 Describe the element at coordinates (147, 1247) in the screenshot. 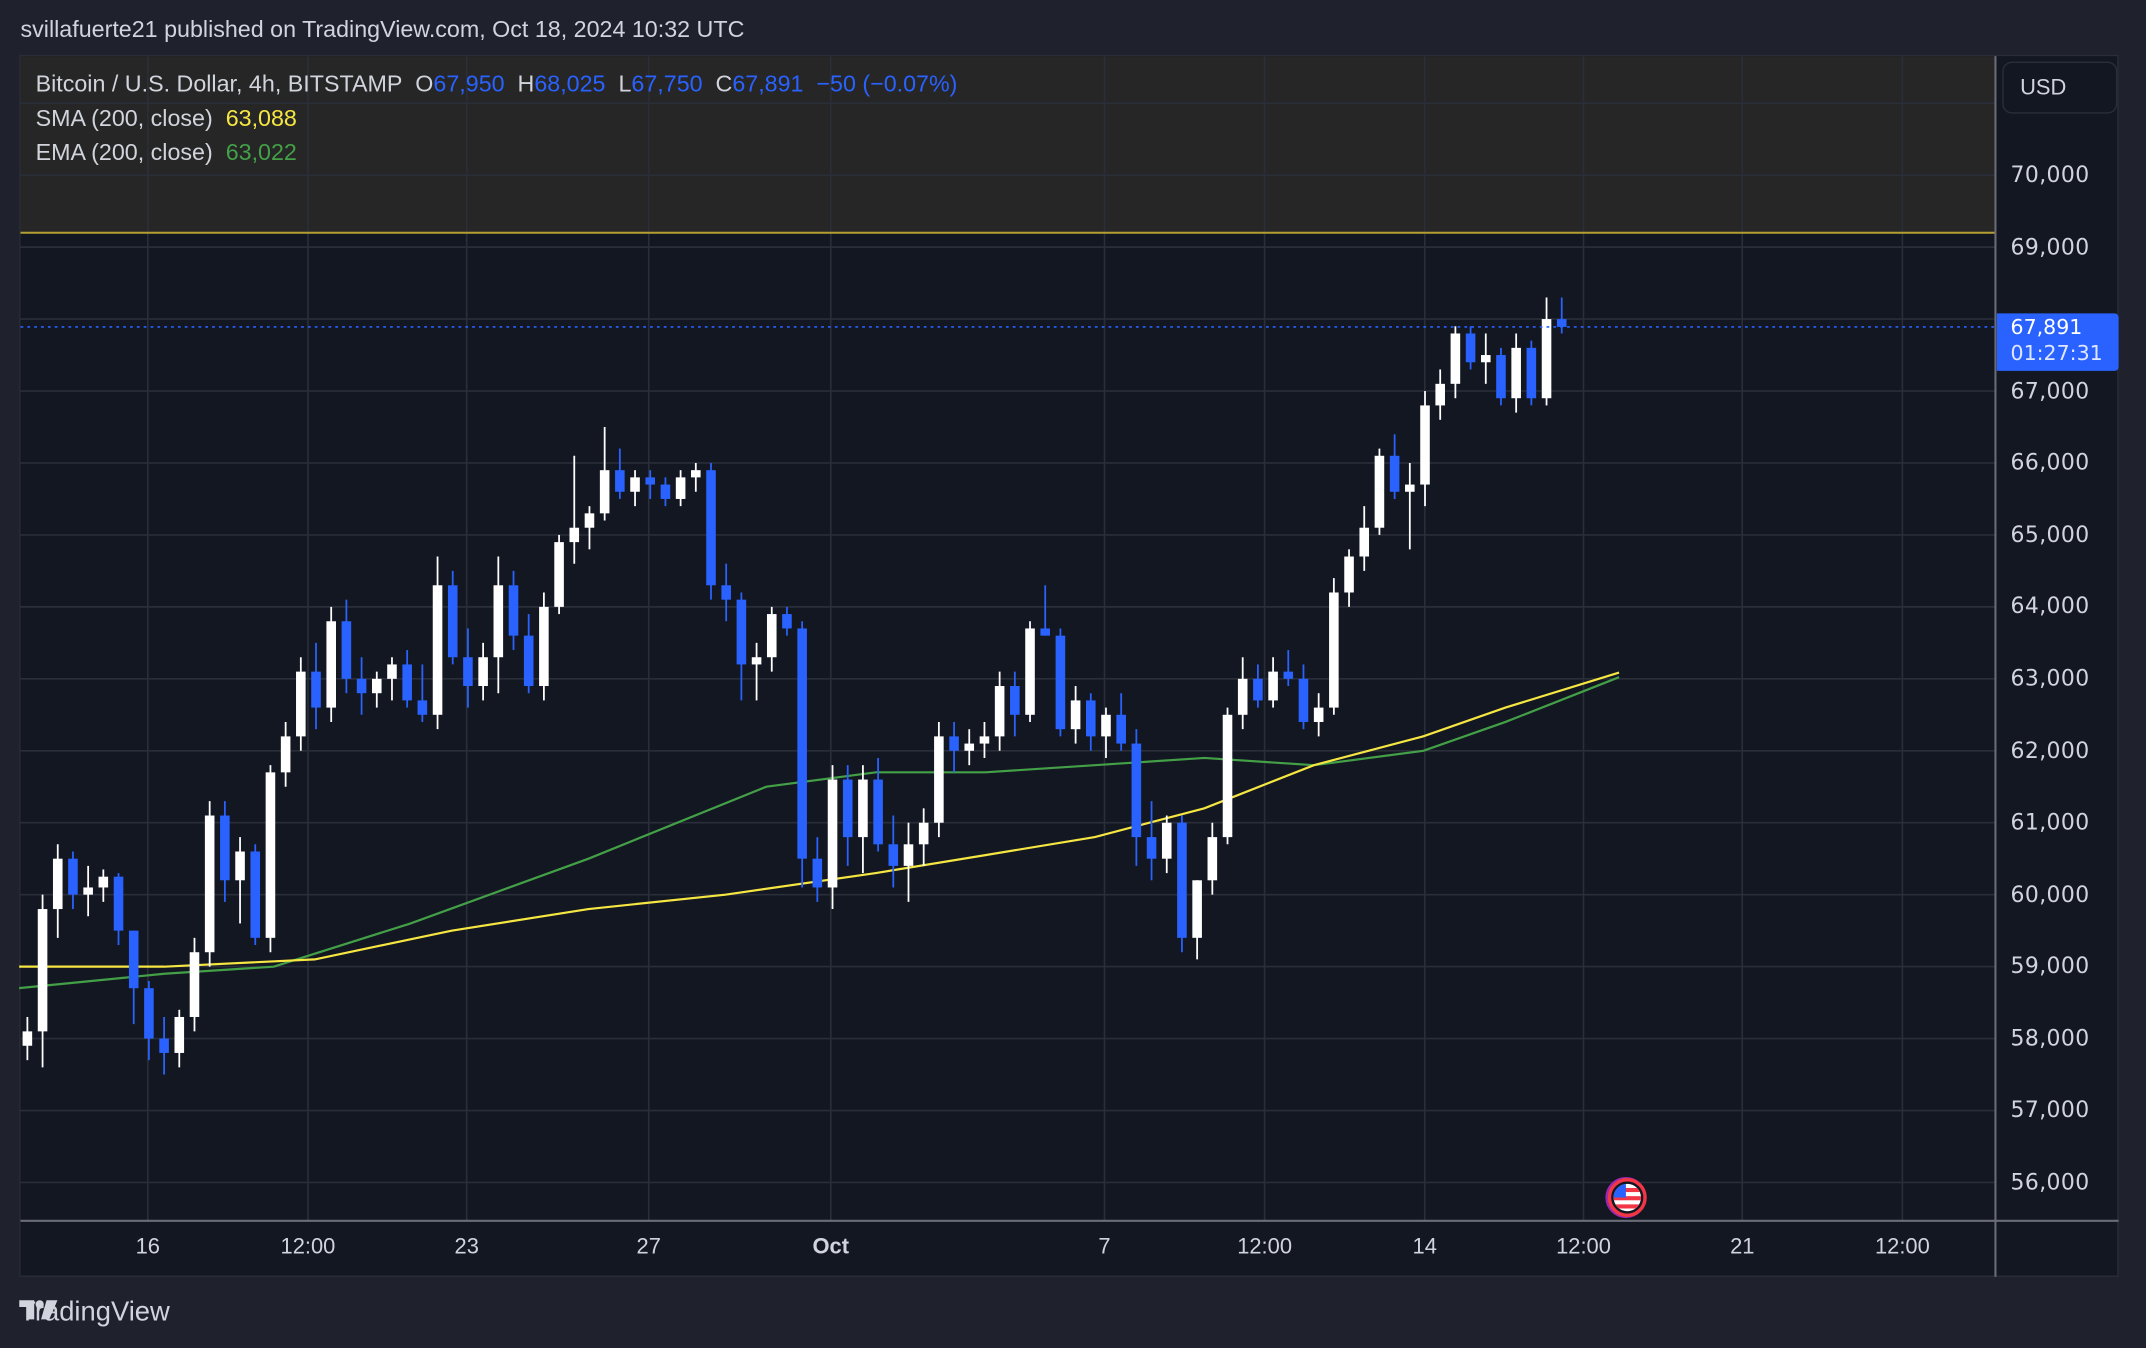

I see `time-tick: 16` at that location.